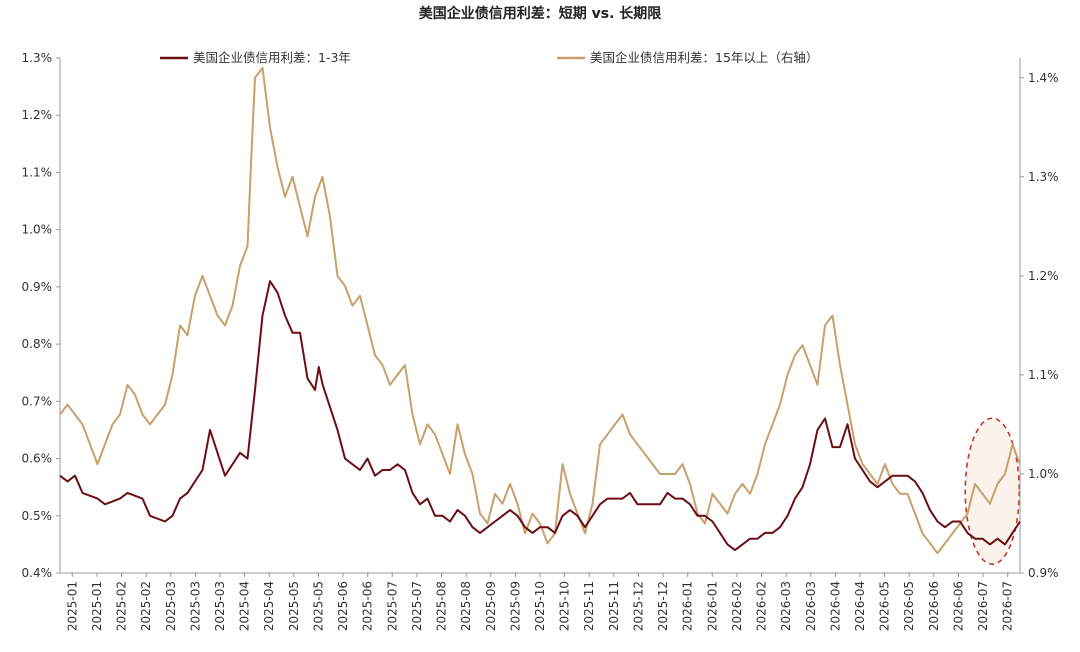  Describe the element at coordinates (37, 230) in the screenshot. I see `y-left-tick-label: 1.0%` at that location.